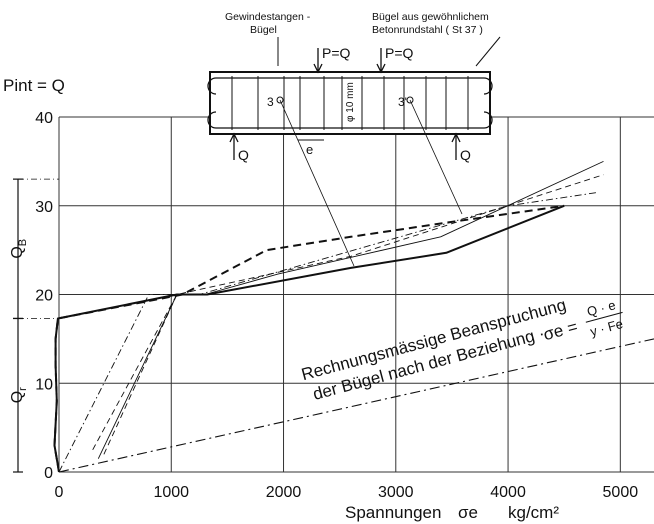 This screenshot has width=654, height=524. Describe the element at coordinates (59, 492) in the screenshot. I see `x-tick-label: 0` at that location.